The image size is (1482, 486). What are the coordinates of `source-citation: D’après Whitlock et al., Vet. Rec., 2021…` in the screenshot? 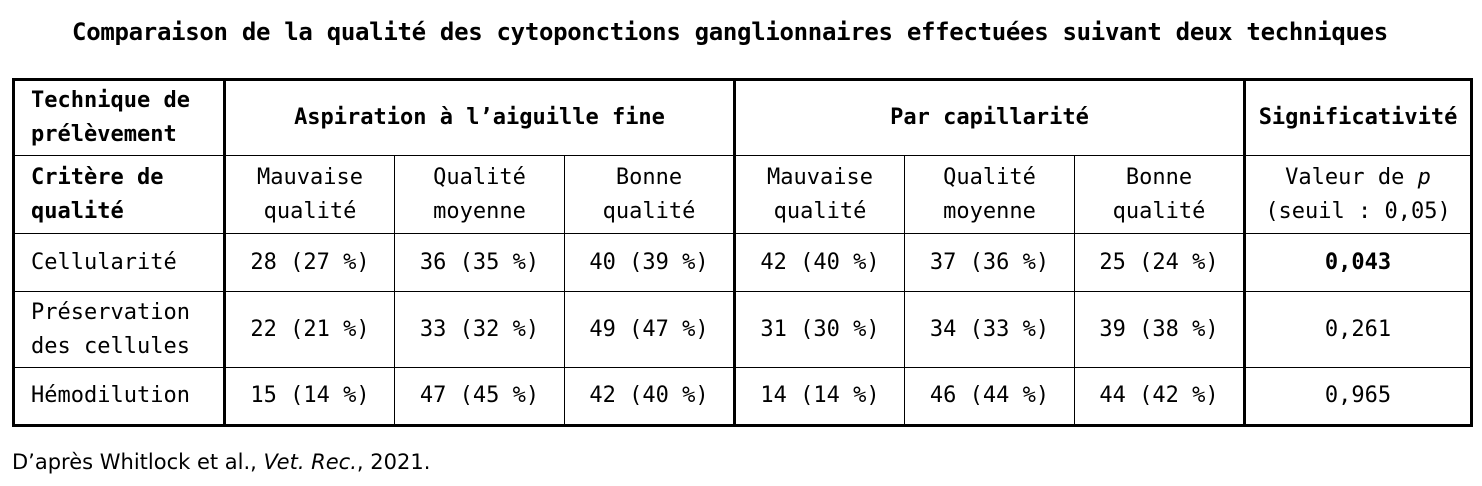 It's located at (221, 462).